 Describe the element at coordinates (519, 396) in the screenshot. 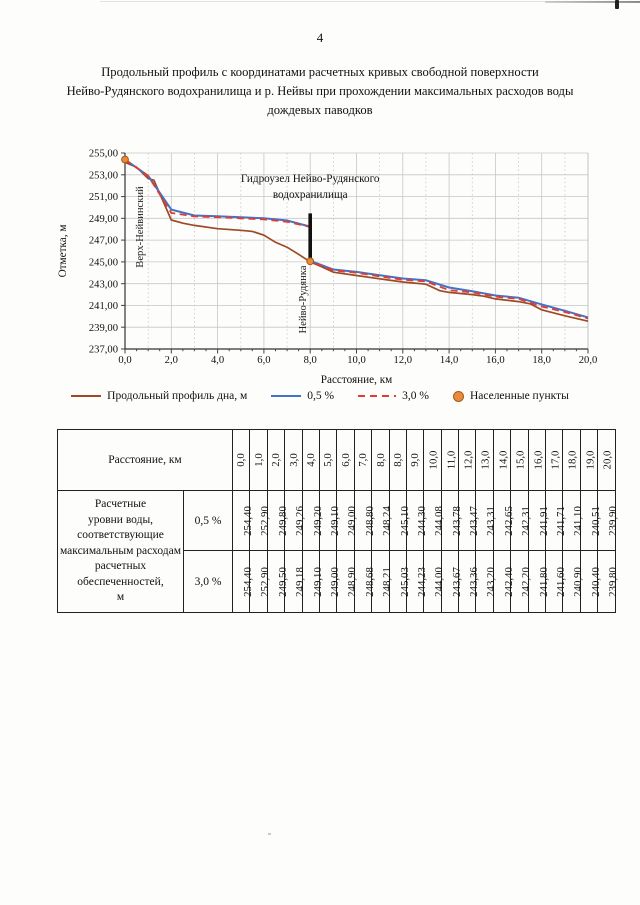

I see `legend-label: Населенные пункты` at that location.